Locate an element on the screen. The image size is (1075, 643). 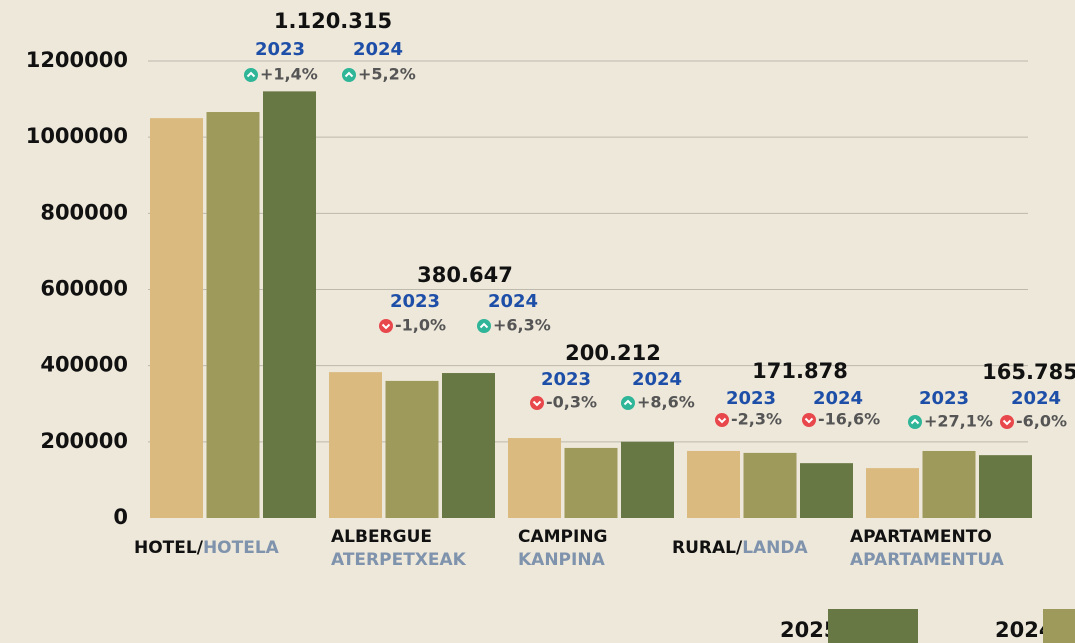
category-name: HOTEL/ is located at coordinates (169, 548).